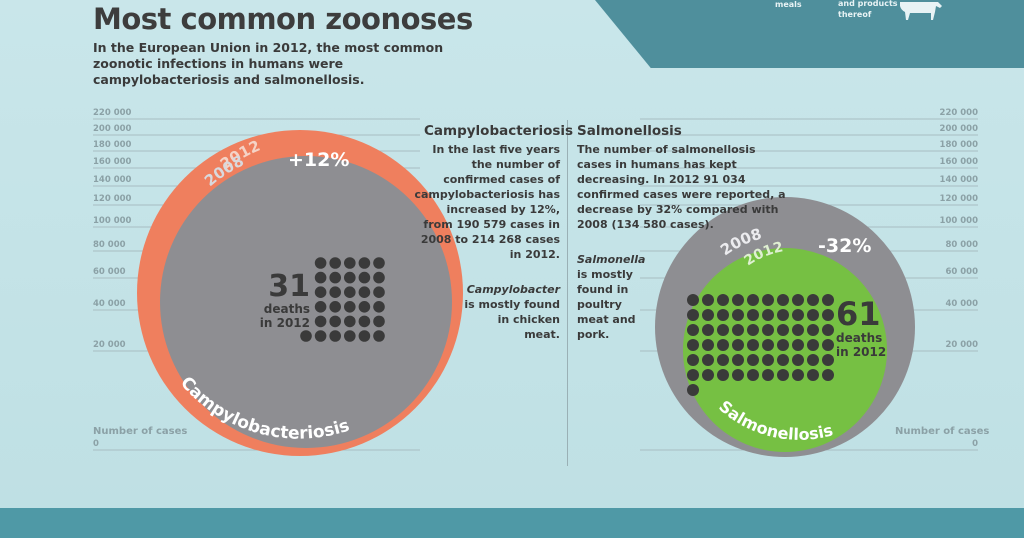 The image size is (1024, 538). What do you see at coordinates (861, 352) in the screenshot?
I see `salmo-deaths-year: in 2012` at bounding box center [861, 352].